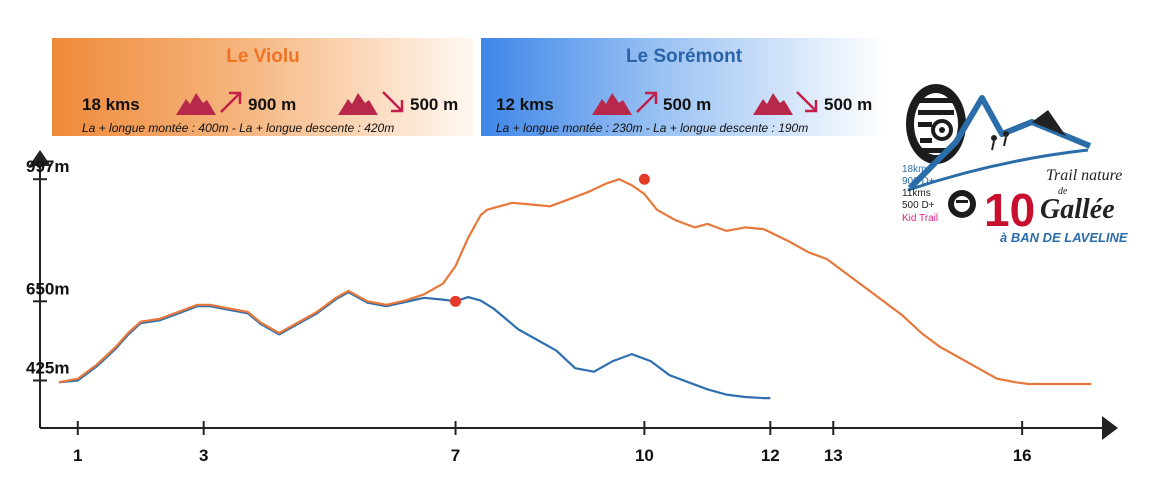 This screenshot has height=497, width=1170. Describe the element at coordinates (263, 56) in the screenshot. I see `violu-title: Le Violu` at that location.